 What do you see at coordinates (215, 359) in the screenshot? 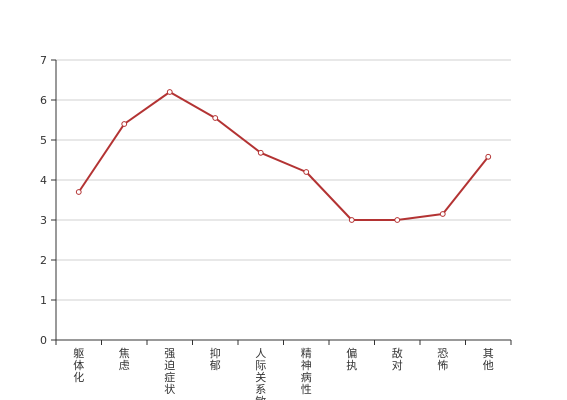
I see `x-tick-label-3: 抑郁` at bounding box center [215, 359].